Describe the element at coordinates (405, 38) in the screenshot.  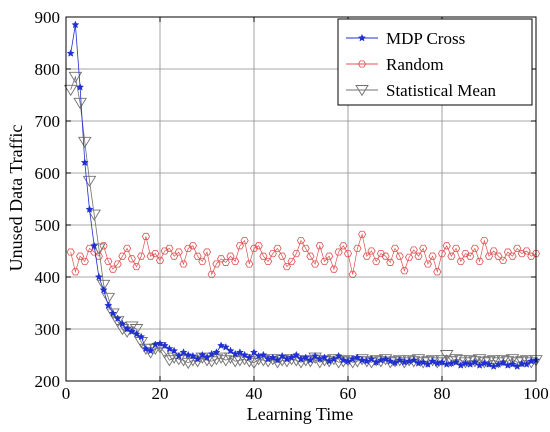
I see `legend-entry-mdp-cross: MDP Cross` at that location.